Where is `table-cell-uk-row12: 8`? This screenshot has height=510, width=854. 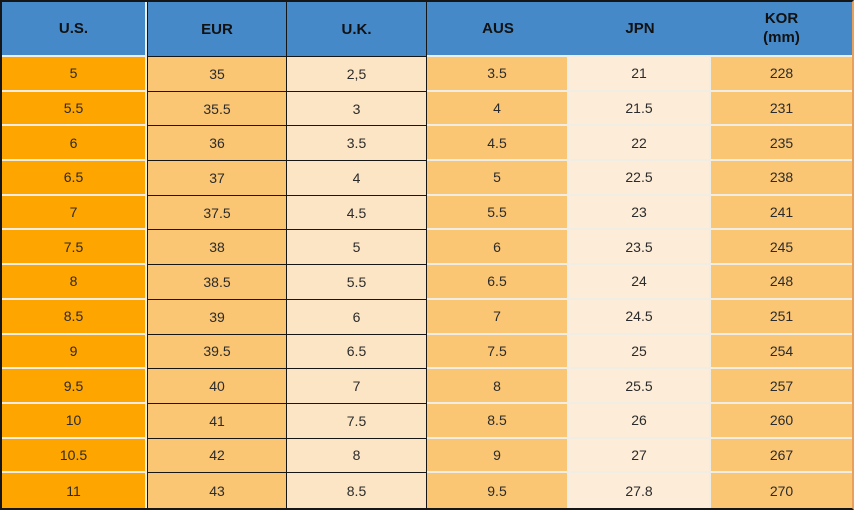 table-cell-uk-row12: 8 is located at coordinates (357, 456).